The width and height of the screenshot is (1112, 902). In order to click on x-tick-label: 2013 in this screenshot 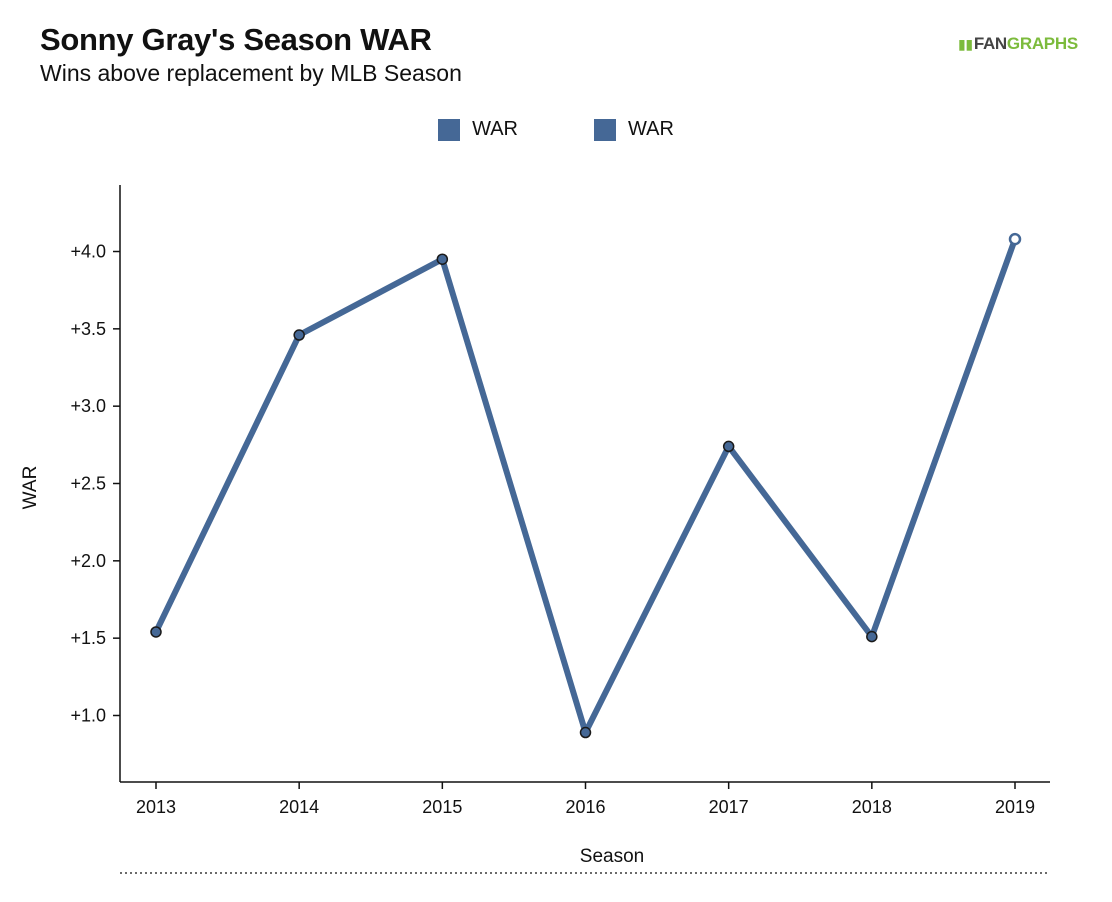, I will do `click(156, 807)`.